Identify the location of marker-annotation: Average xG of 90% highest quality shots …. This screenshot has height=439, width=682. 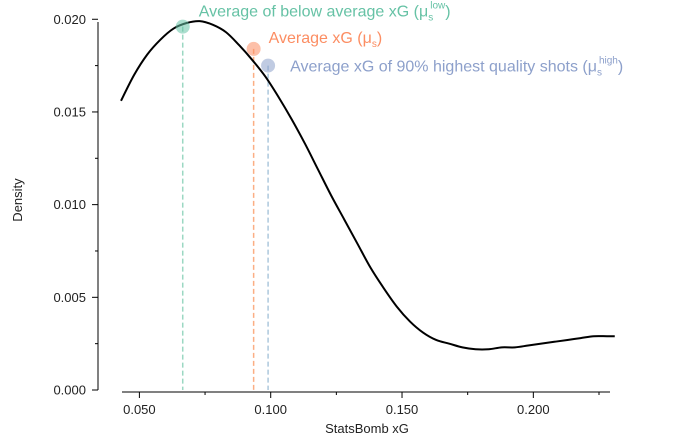
(456, 67).